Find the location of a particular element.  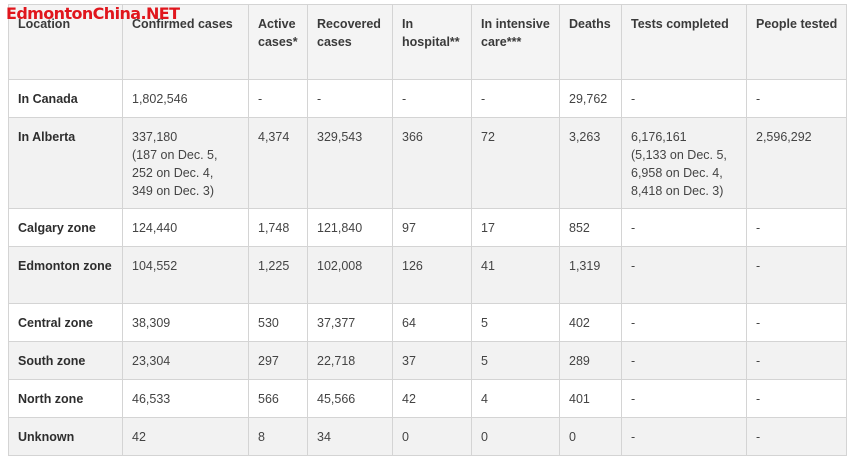

cell-active: 1,748 is located at coordinates (278, 227).